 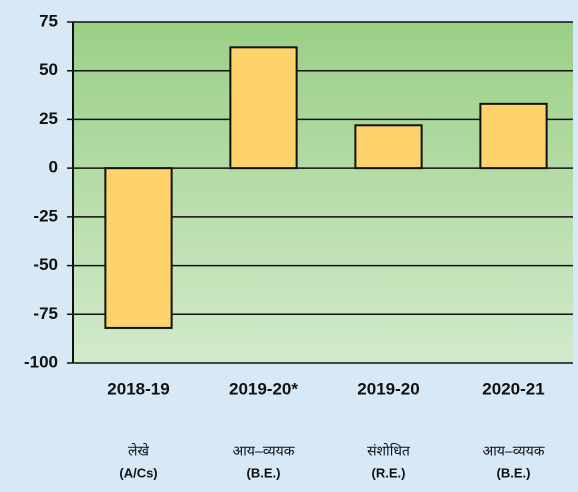 I want to click on x-tick-label: 2019-20, so click(x=388, y=388).